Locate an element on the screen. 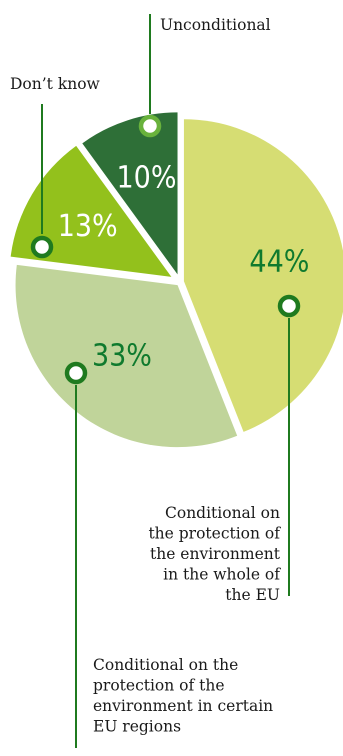 This screenshot has height=756, width=343. leader-unconditional-marker is located at coordinates (150, 126).